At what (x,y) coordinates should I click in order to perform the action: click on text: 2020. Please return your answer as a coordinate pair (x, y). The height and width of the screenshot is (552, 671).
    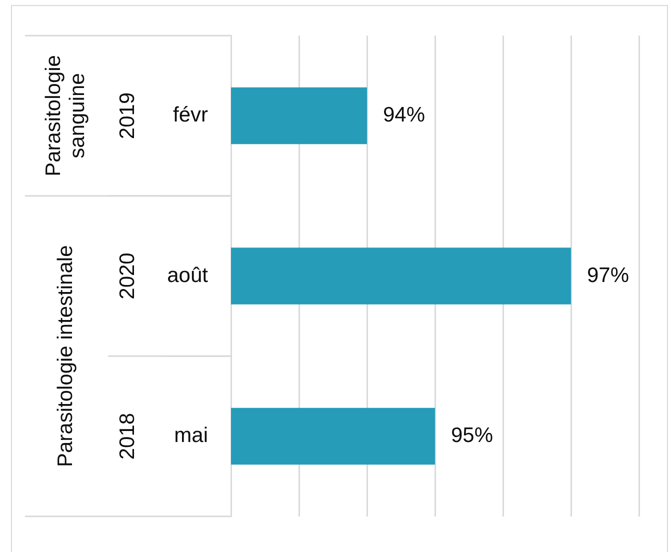
    Looking at the image, I should click on (127, 276).